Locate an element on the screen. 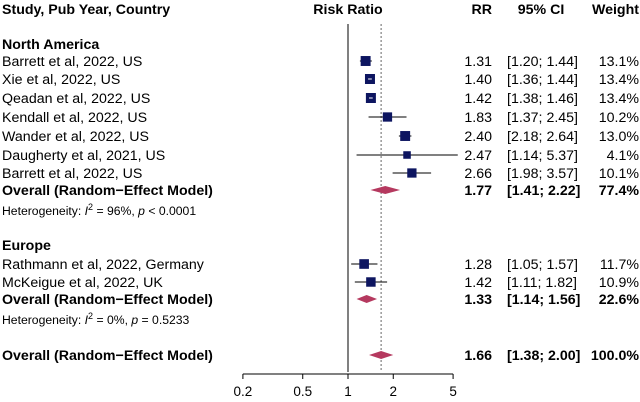 This screenshot has height=402, width=640. heterogeneity-text: Heterogeneity: I2 = 0%, p = 0.5233 is located at coordinates (96, 319).